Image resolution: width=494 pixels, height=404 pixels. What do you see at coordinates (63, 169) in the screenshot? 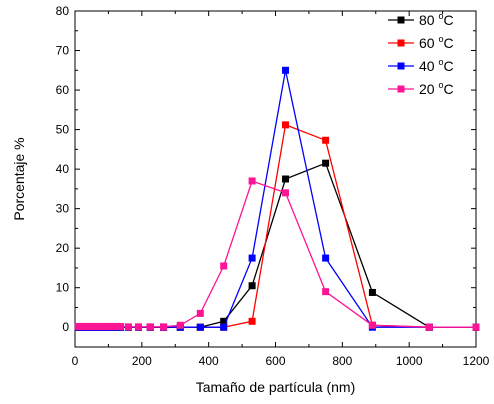
I see `y-tick-label: 40` at bounding box center [63, 169].